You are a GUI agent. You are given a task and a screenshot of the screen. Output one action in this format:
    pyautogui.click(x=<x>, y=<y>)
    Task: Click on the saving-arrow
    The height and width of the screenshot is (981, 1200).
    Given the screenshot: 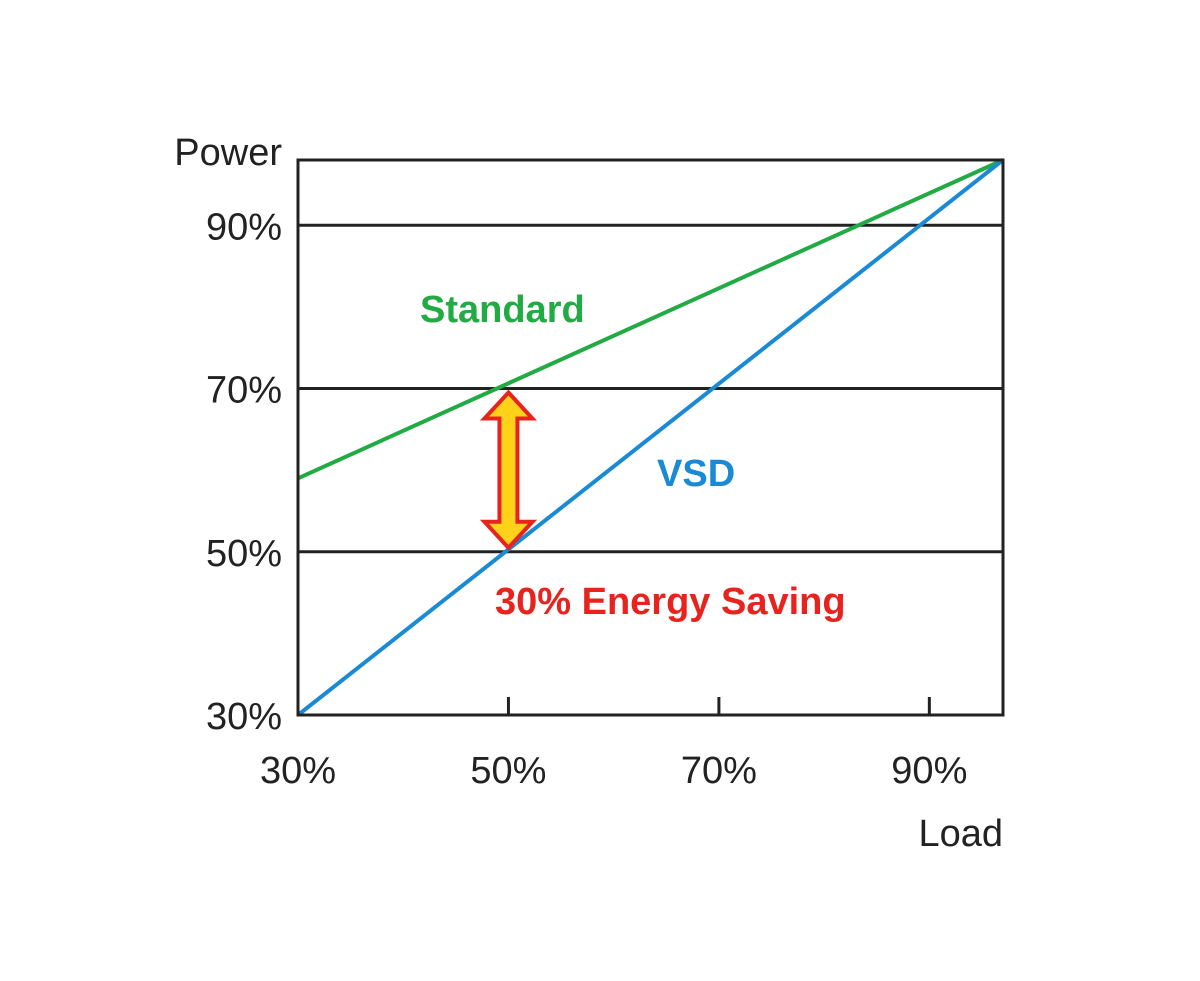 What is the action you would take?
    pyautogui.click(x=508, y=470)
    